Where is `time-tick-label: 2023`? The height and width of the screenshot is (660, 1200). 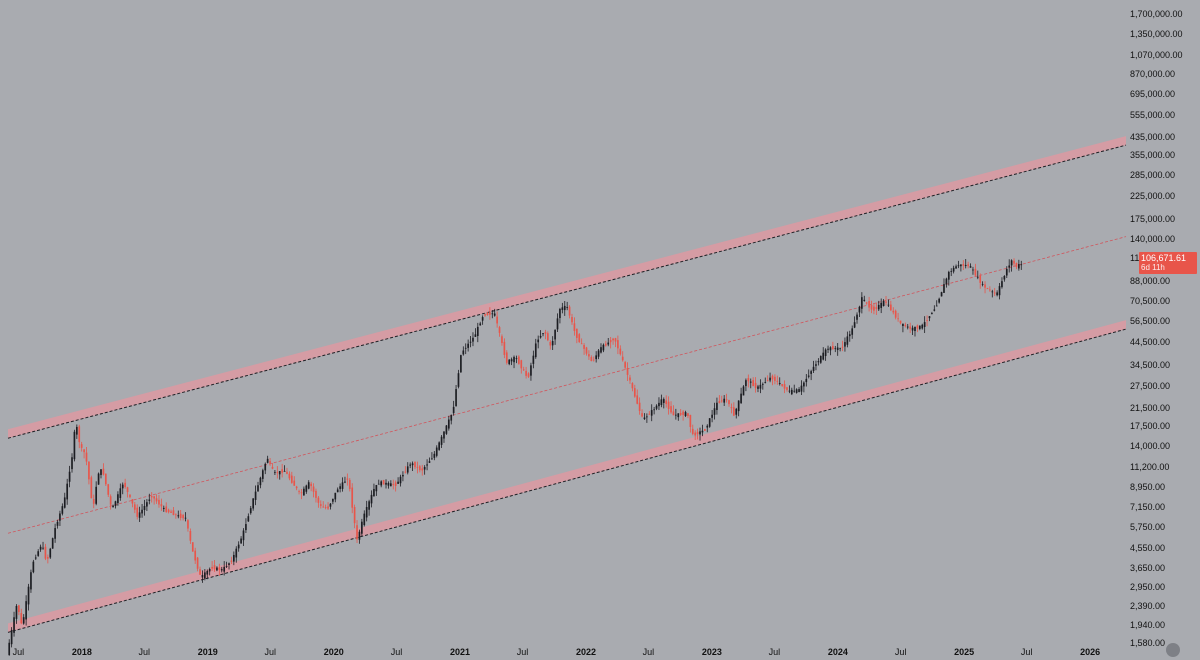
time-tick-label: 2023 is located at coordinates (711, 652).